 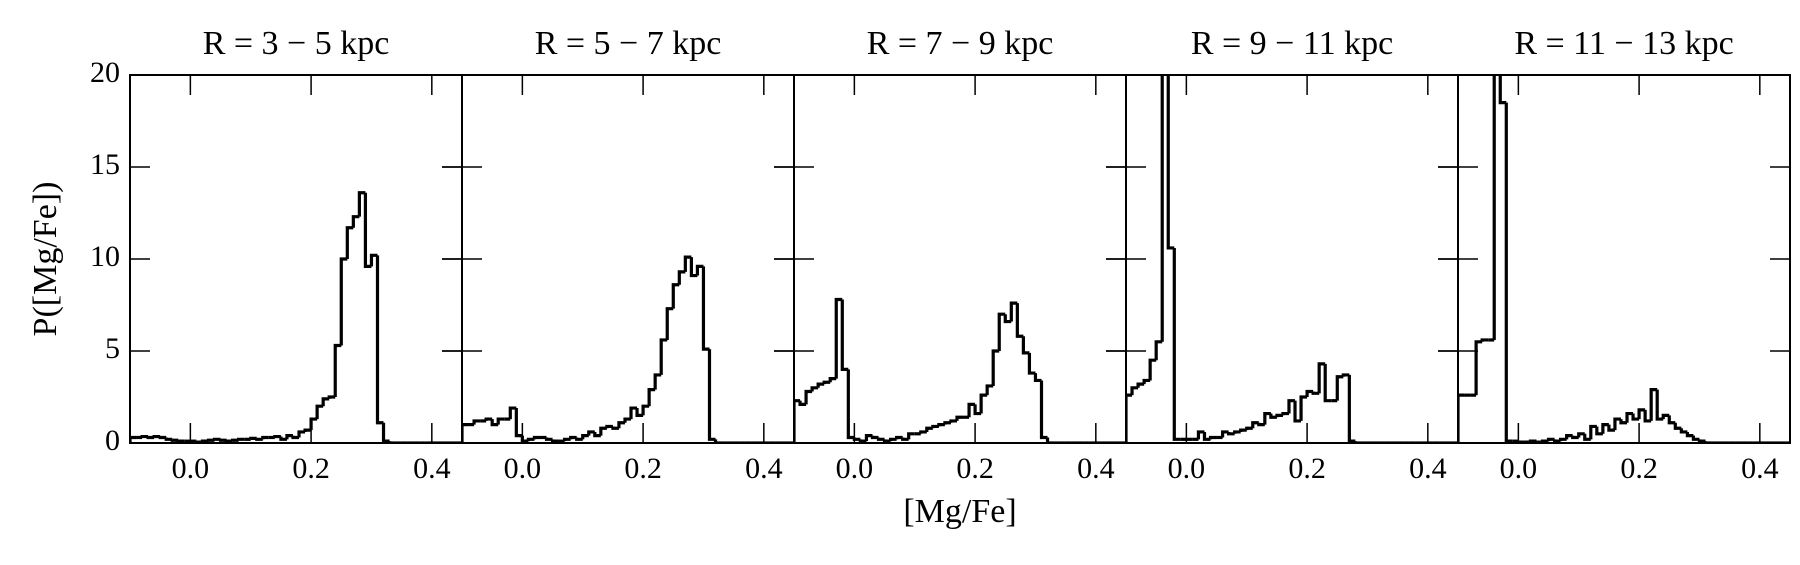 What do you see at coordinates (105, 256) in the screenshot?
I see `y-tick-label: 10` at bounding box center [105, 256].